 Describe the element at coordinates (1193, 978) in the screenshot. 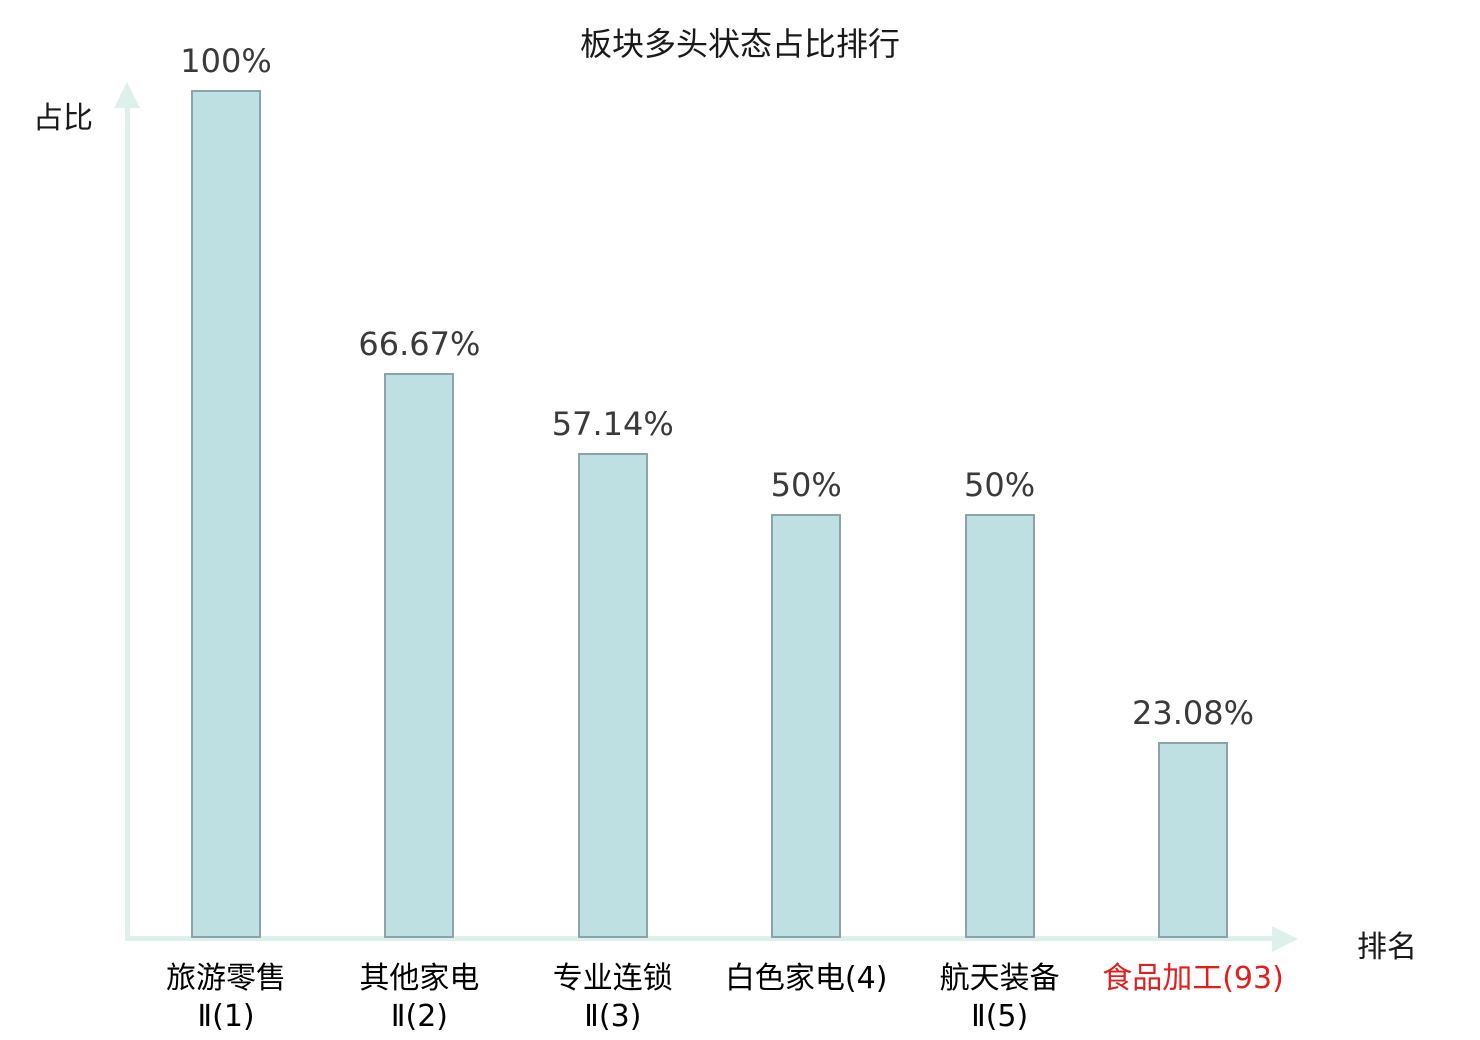

I see `bar-category-label: 食品加工(93)` at that location.